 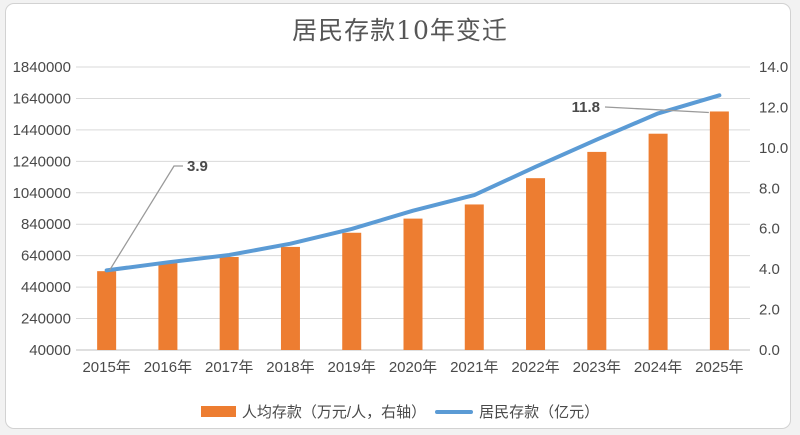 What do you see at coordinates (536, 264) in the screenshot?
I see `bar-2022年` at bounding box center [536, 264].